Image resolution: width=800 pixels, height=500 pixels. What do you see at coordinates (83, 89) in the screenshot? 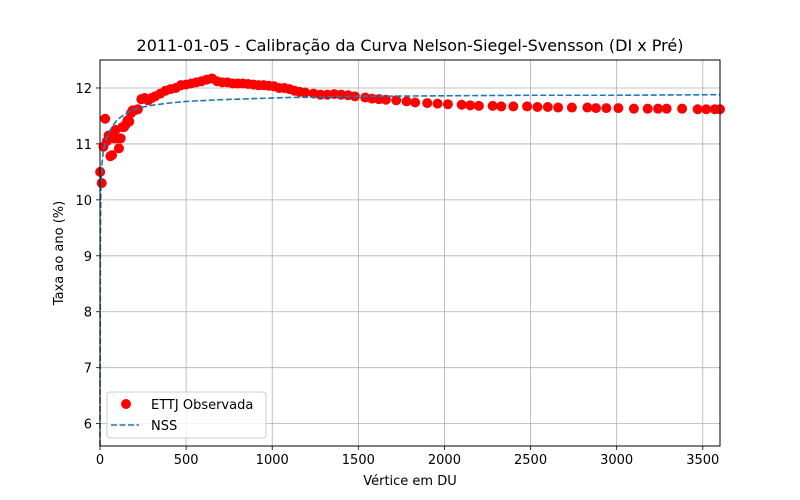
I see `y-tick-label: 12` at bounding box center [83, 89].